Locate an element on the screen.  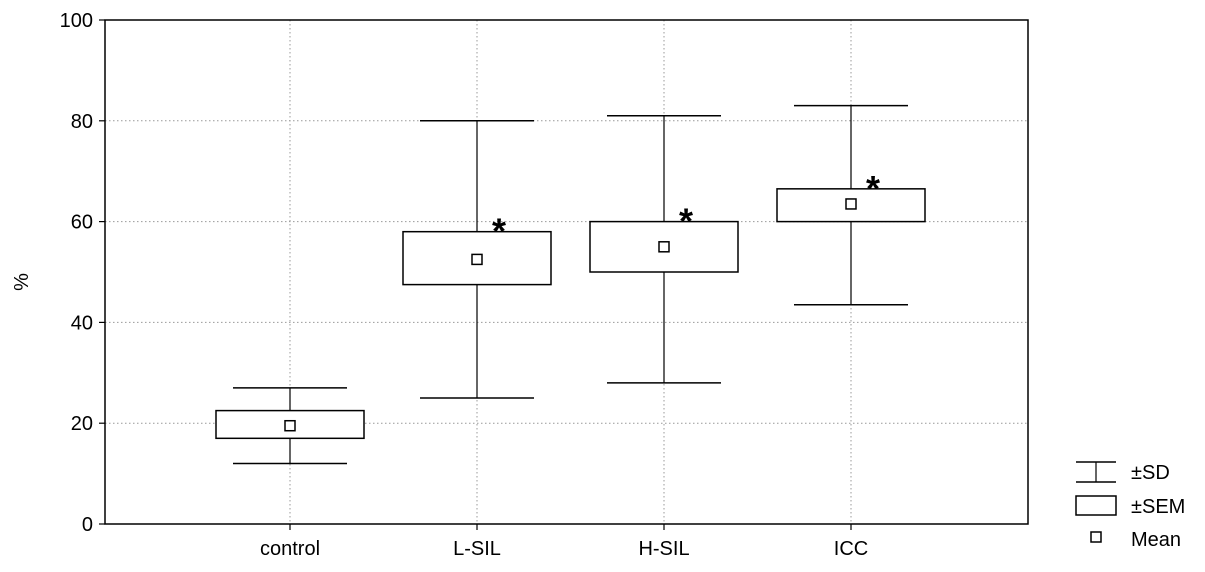
x-tick-label: H-SIL is located at coordinates (663, 549).